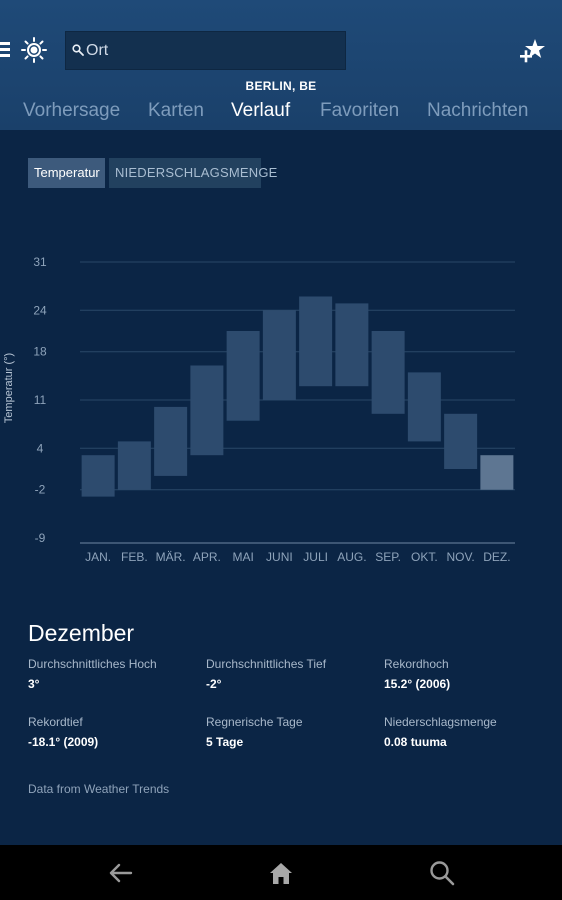 This screenshot has height=900, width=562. What do you see at coordinates (72, 110) in the screenshot?
I see `tab-vorhersage: Vorhersage` at bounding box center [72, 110].